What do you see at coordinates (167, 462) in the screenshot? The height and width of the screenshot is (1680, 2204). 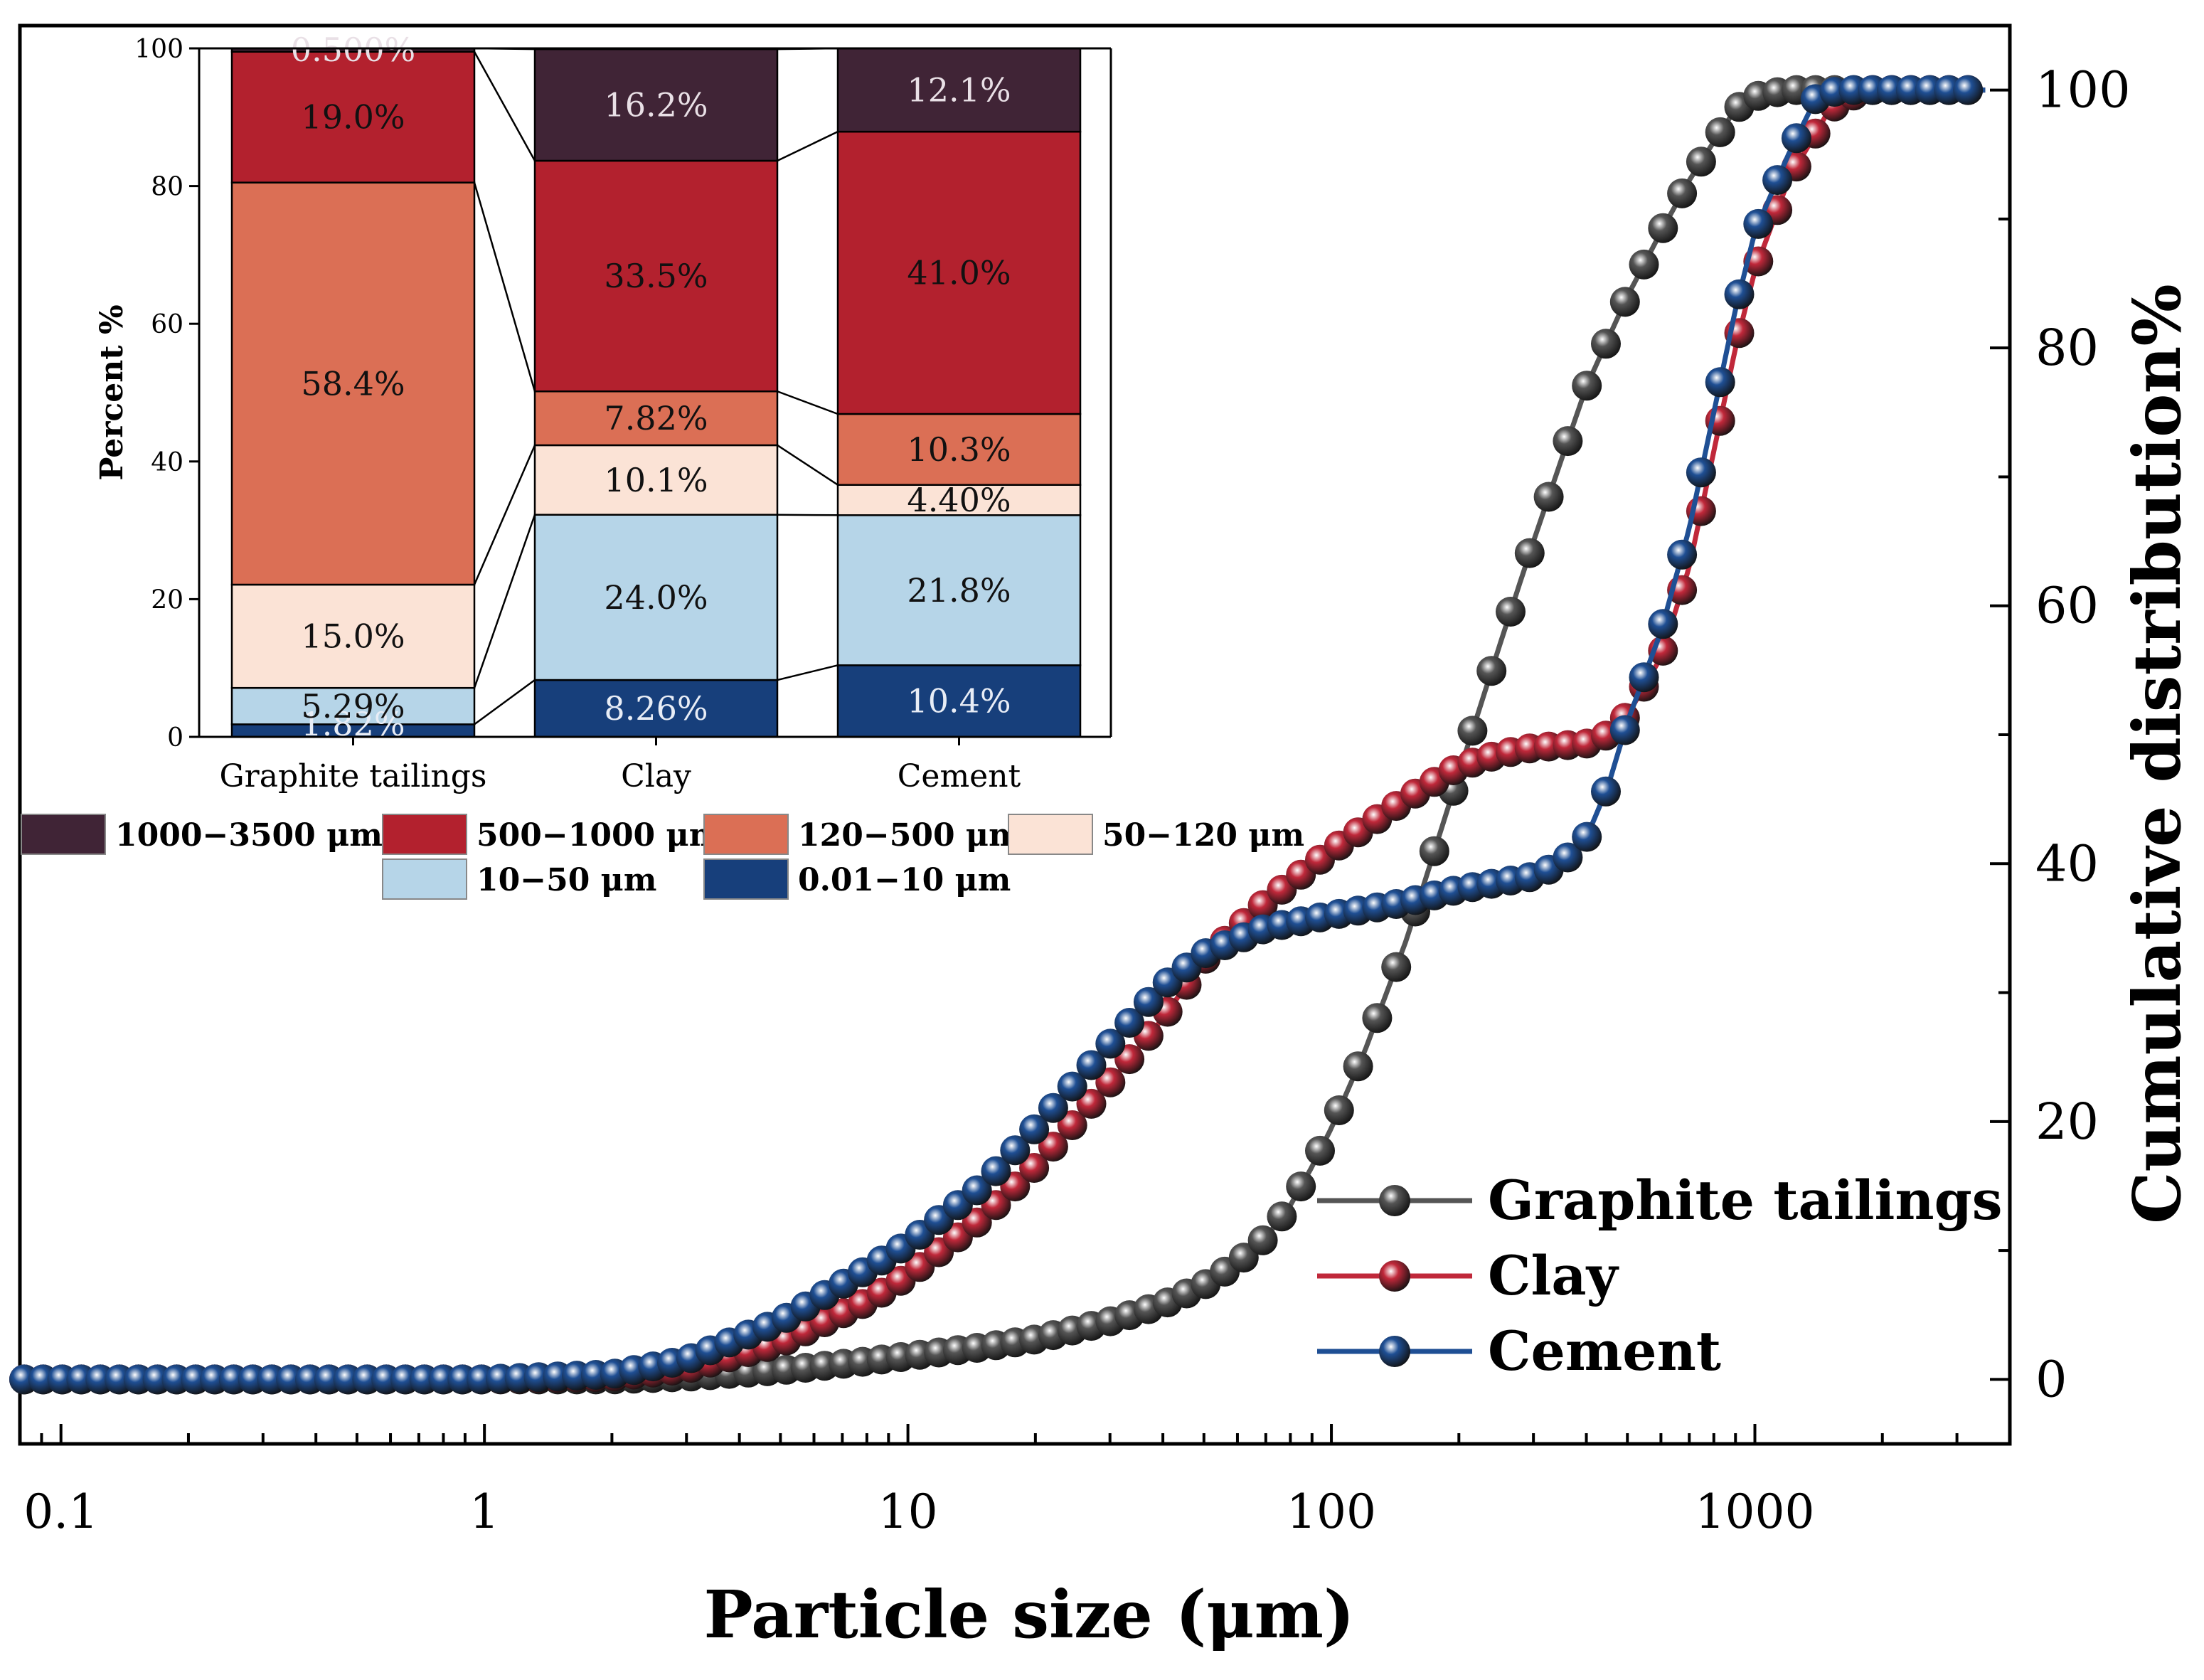 I see `inset-y-tick-label: 40` at bounding box center [167, 462].